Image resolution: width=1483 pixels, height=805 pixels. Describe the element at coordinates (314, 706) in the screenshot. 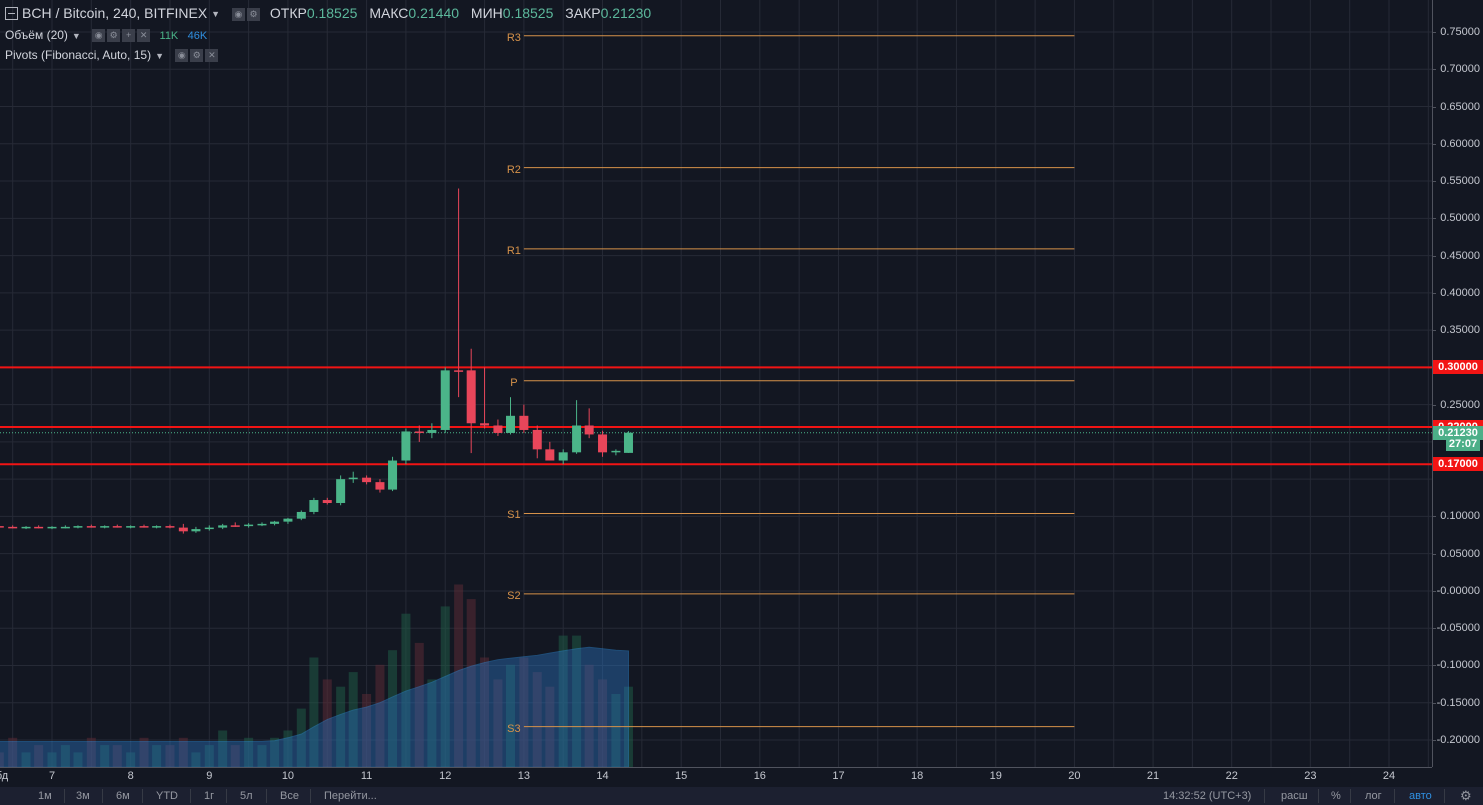

I see `volume-ma-area` at that location.